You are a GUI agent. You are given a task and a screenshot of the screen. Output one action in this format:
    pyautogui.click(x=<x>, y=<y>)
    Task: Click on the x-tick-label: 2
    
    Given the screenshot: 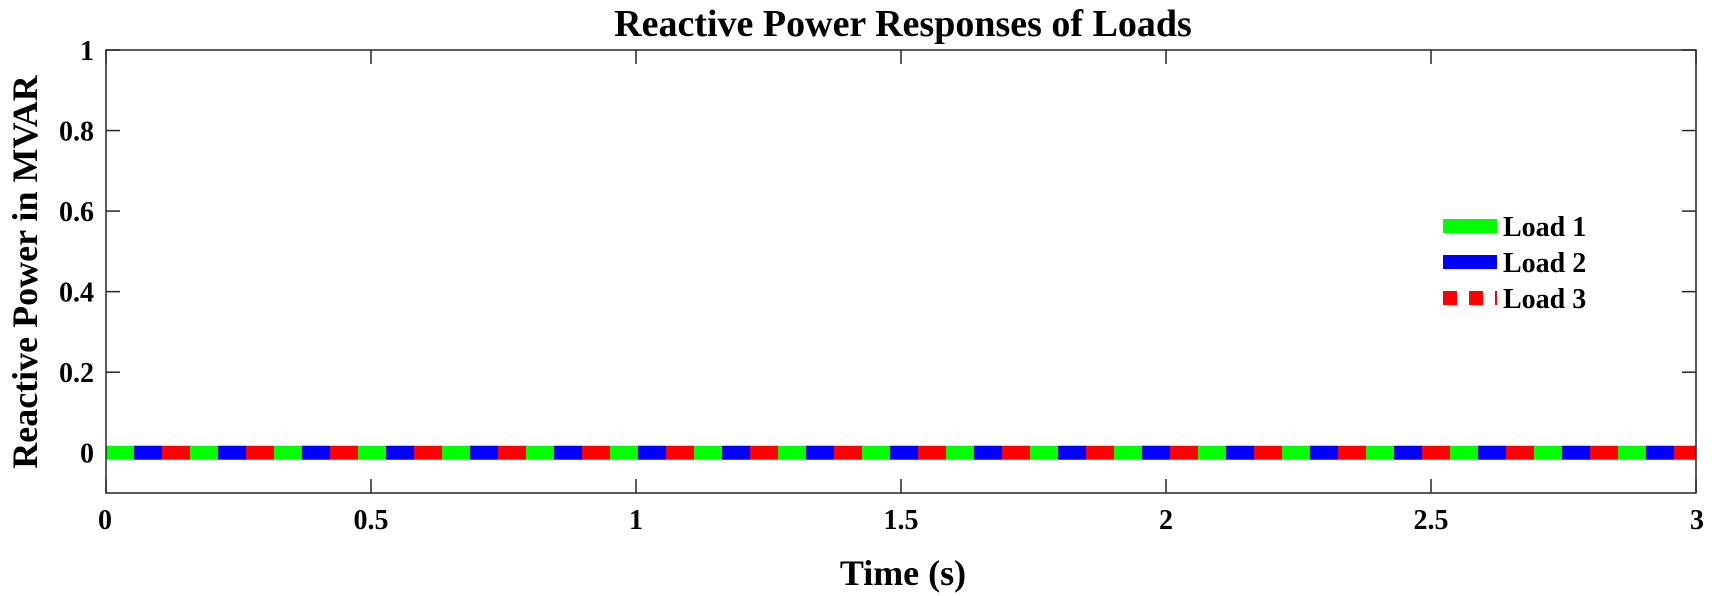 What is the action you would take?
    pyautogui.click(x=1166, y=520)
    